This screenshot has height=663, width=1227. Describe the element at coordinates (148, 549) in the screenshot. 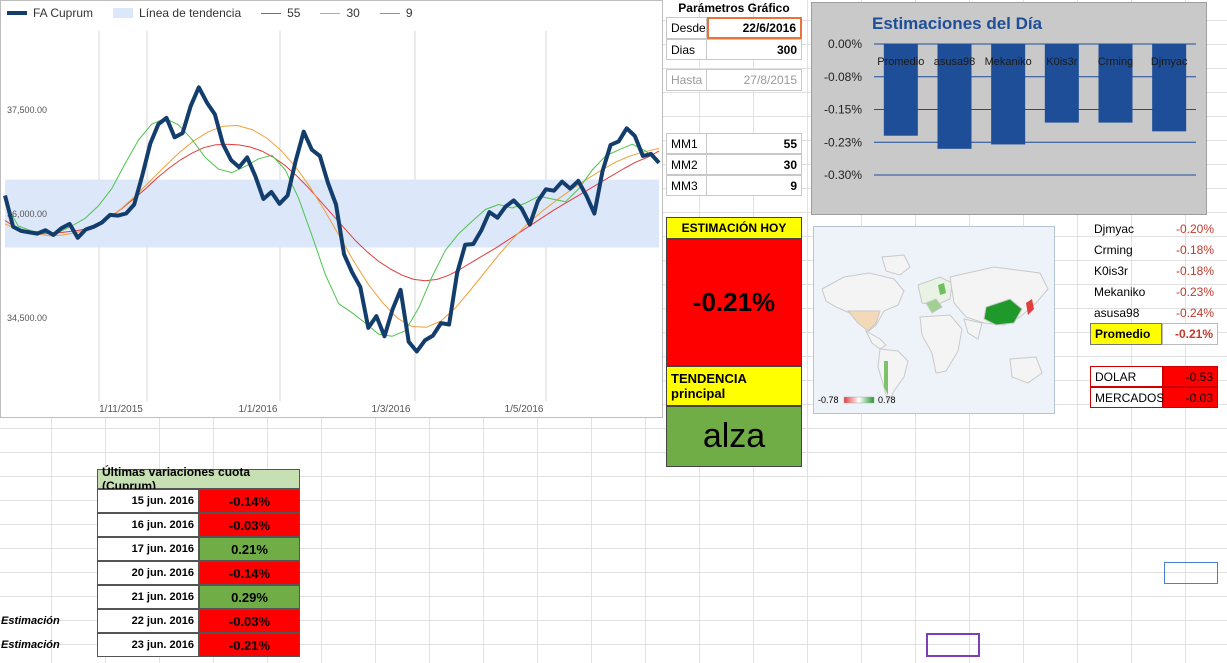

I see `variacion-date: 17 jun. 2016` at that location.